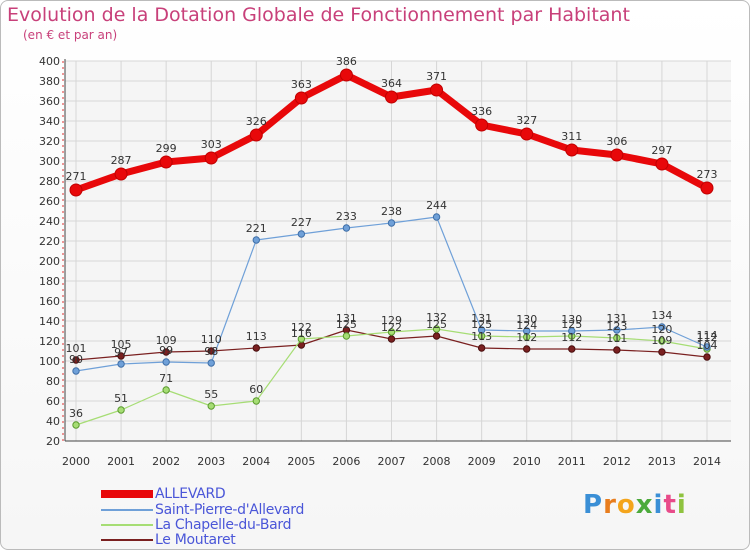  I want to click on y-tick-label: 60, so click(53, 401).